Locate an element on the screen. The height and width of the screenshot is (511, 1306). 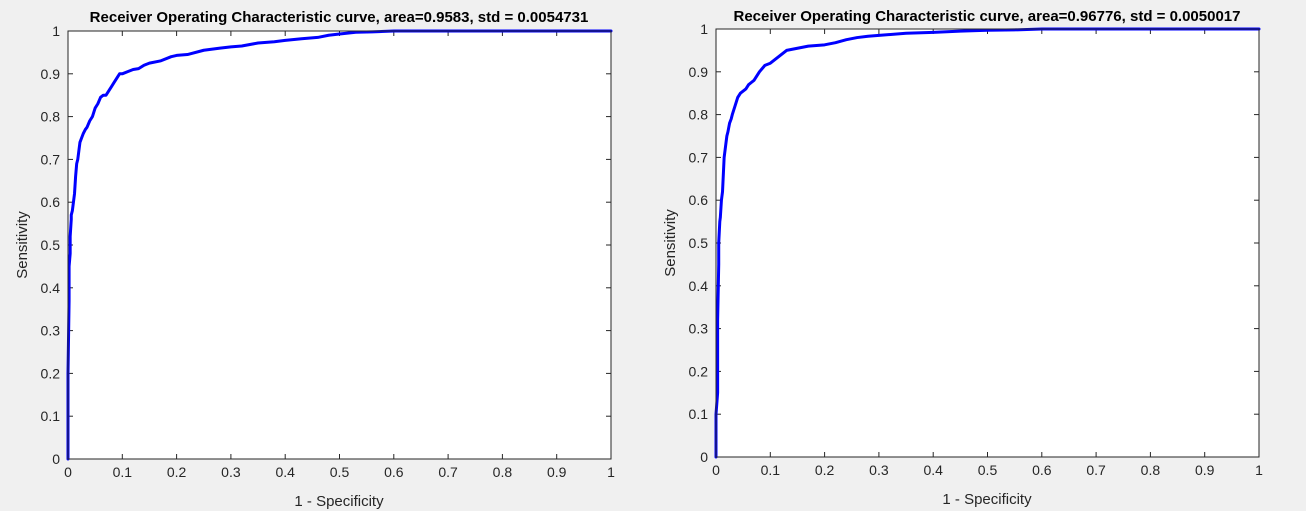
right-y-tick-label: 0 is located at coordinates (704, 457).